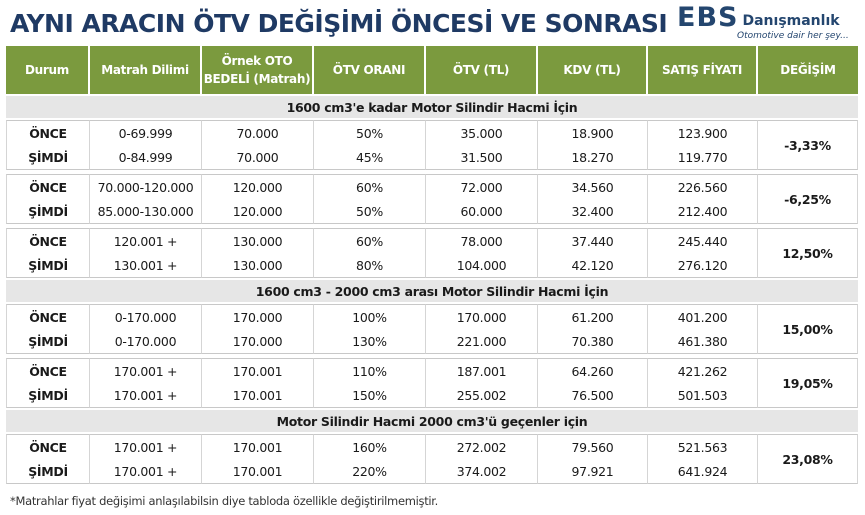  Describe the element at coordinates (593, 395) in the screenshot. I see `kdv-cell: 76.500` at that location.